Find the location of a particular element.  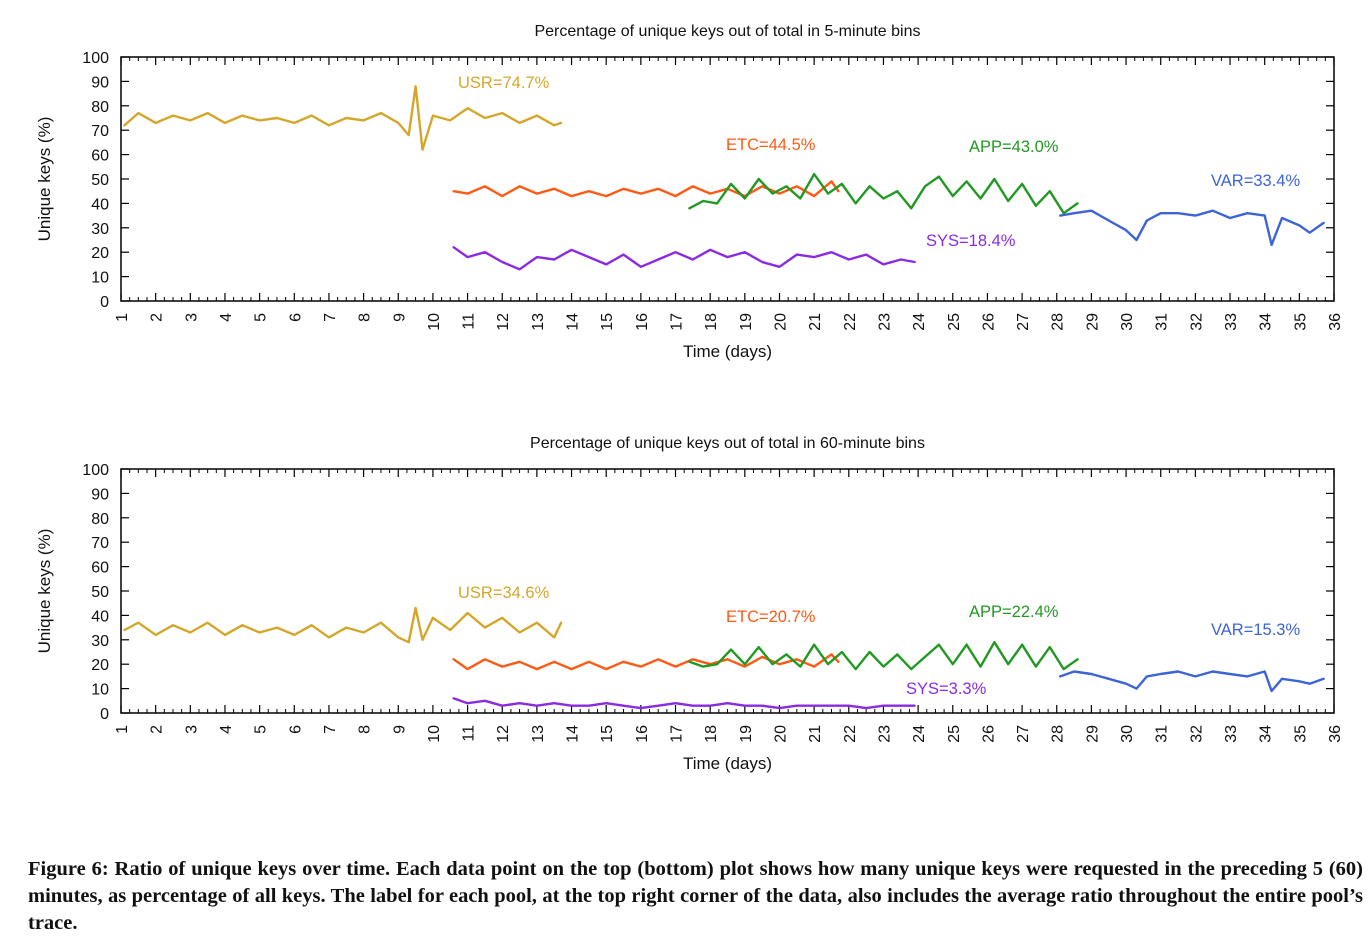

figure-caption-label: Figure 6: is located at coordinates (68, 869).